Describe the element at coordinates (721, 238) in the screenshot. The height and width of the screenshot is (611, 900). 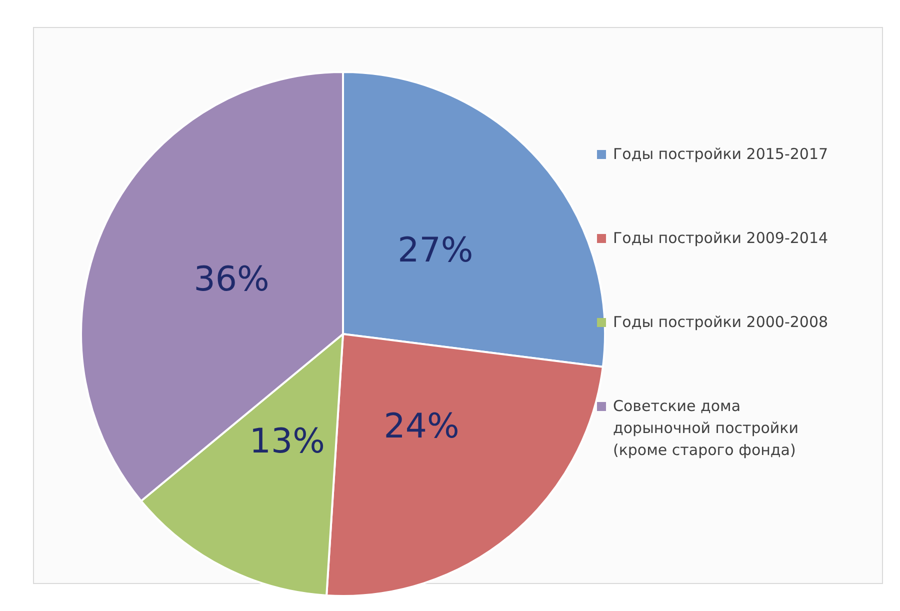
I see `legend-label: Годы постройки 2009-2014` at that location.